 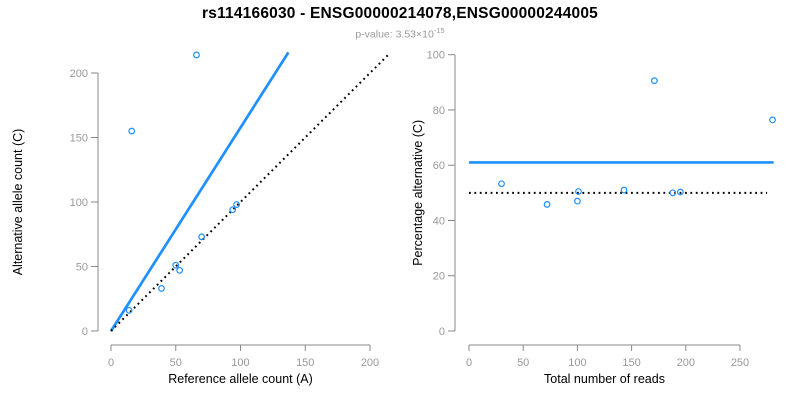 What do you see at coordinates (439, 30) in the screenshot?
I see `p-value-exponent: -15` at bounding box center [439, 30].